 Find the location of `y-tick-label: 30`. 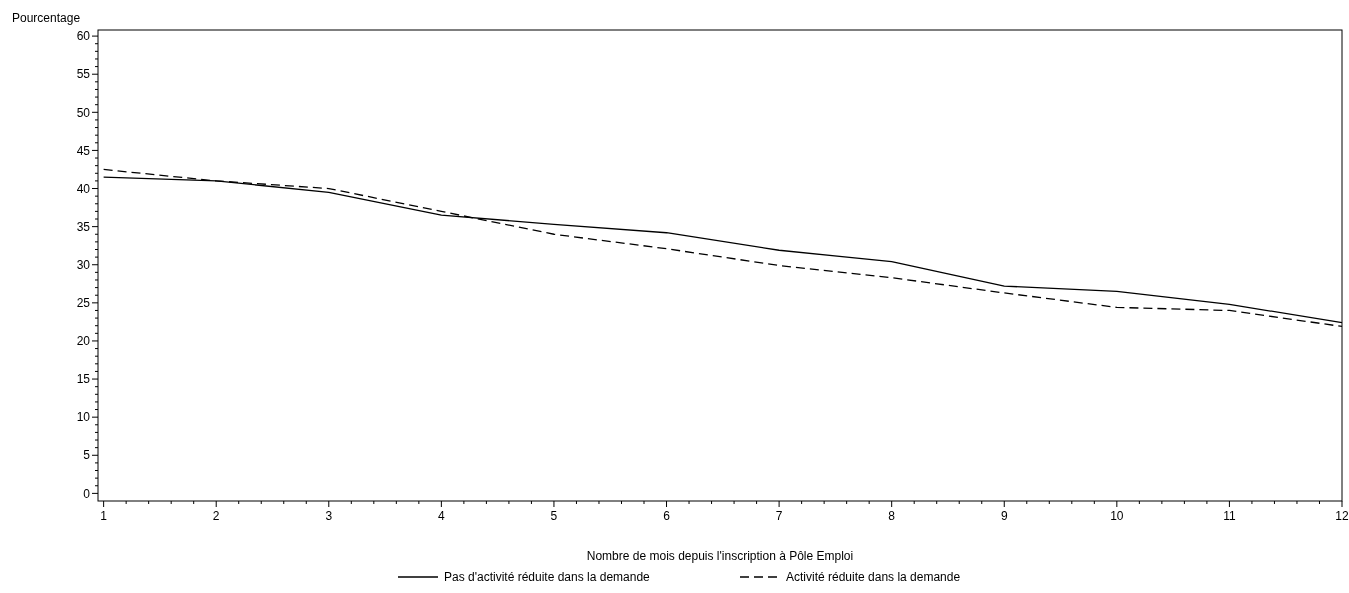

y-tick-label: 30 is located at coordinates (83, 264).